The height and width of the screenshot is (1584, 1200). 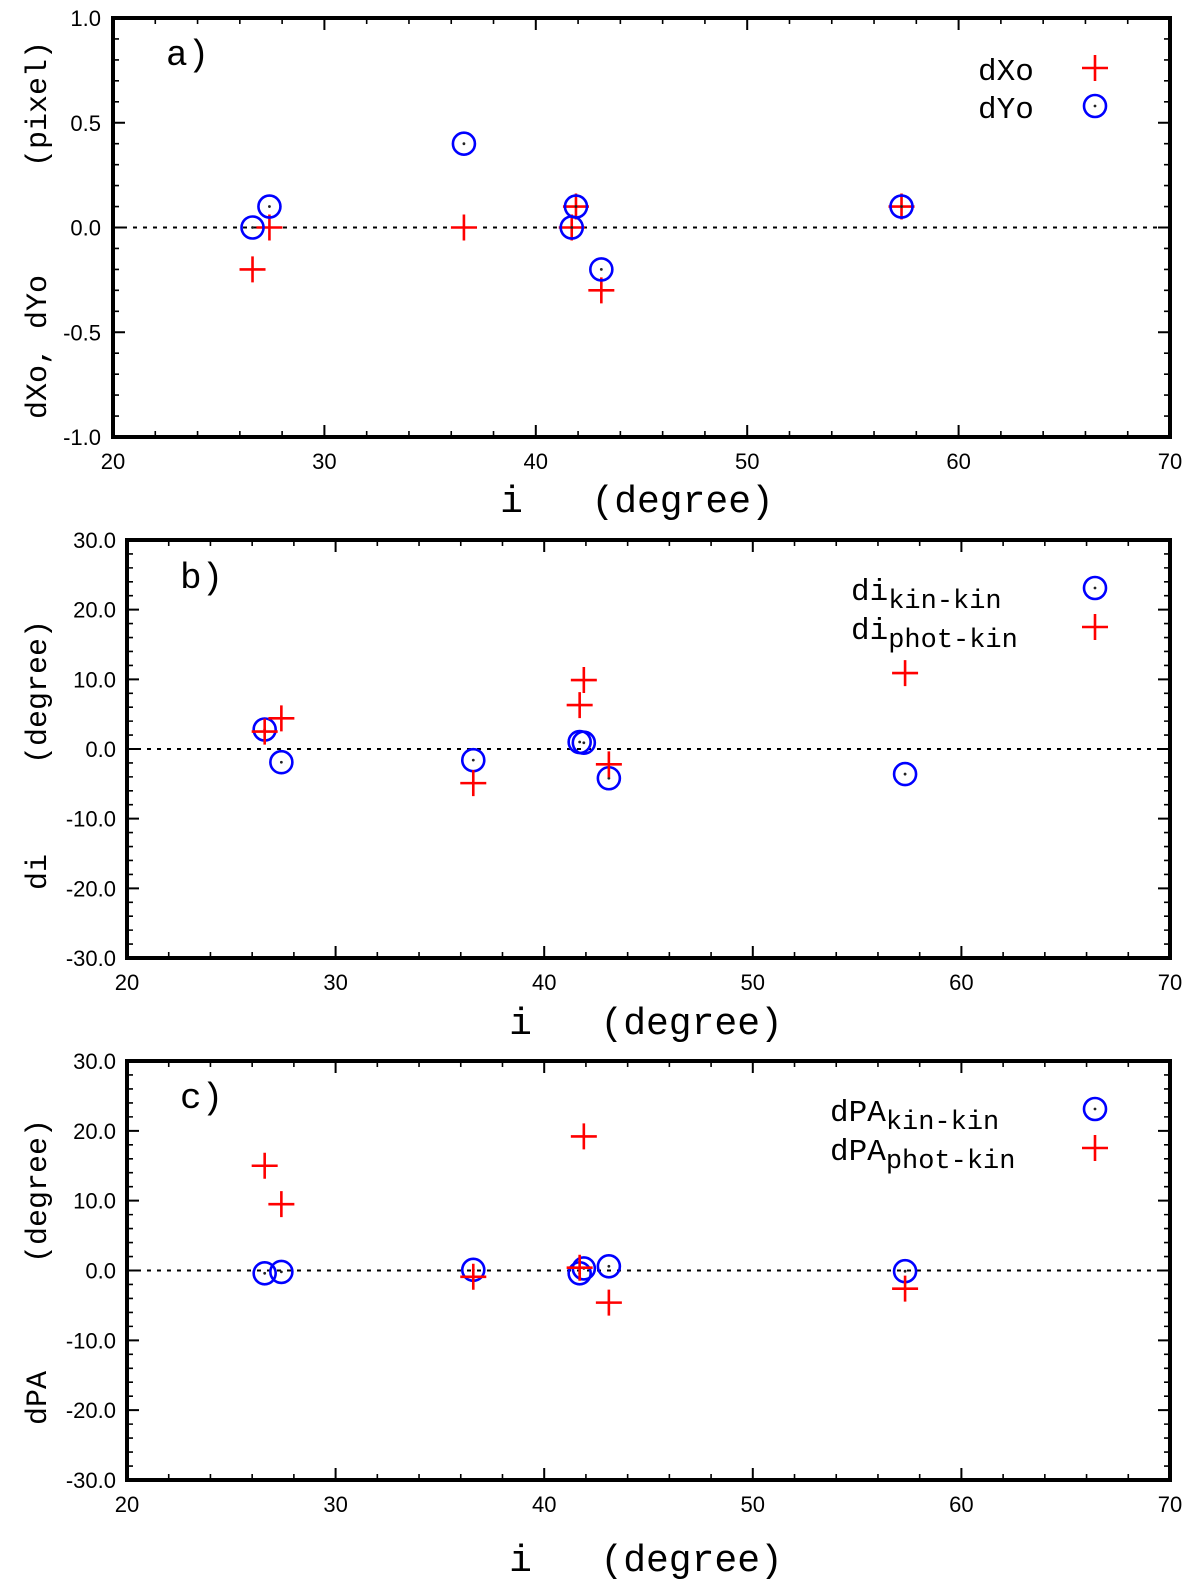 What do you see at coordinates (1043, 110) in the screenshot?
I see `legend-entry: dYo` at bounding box center [1043, 110].